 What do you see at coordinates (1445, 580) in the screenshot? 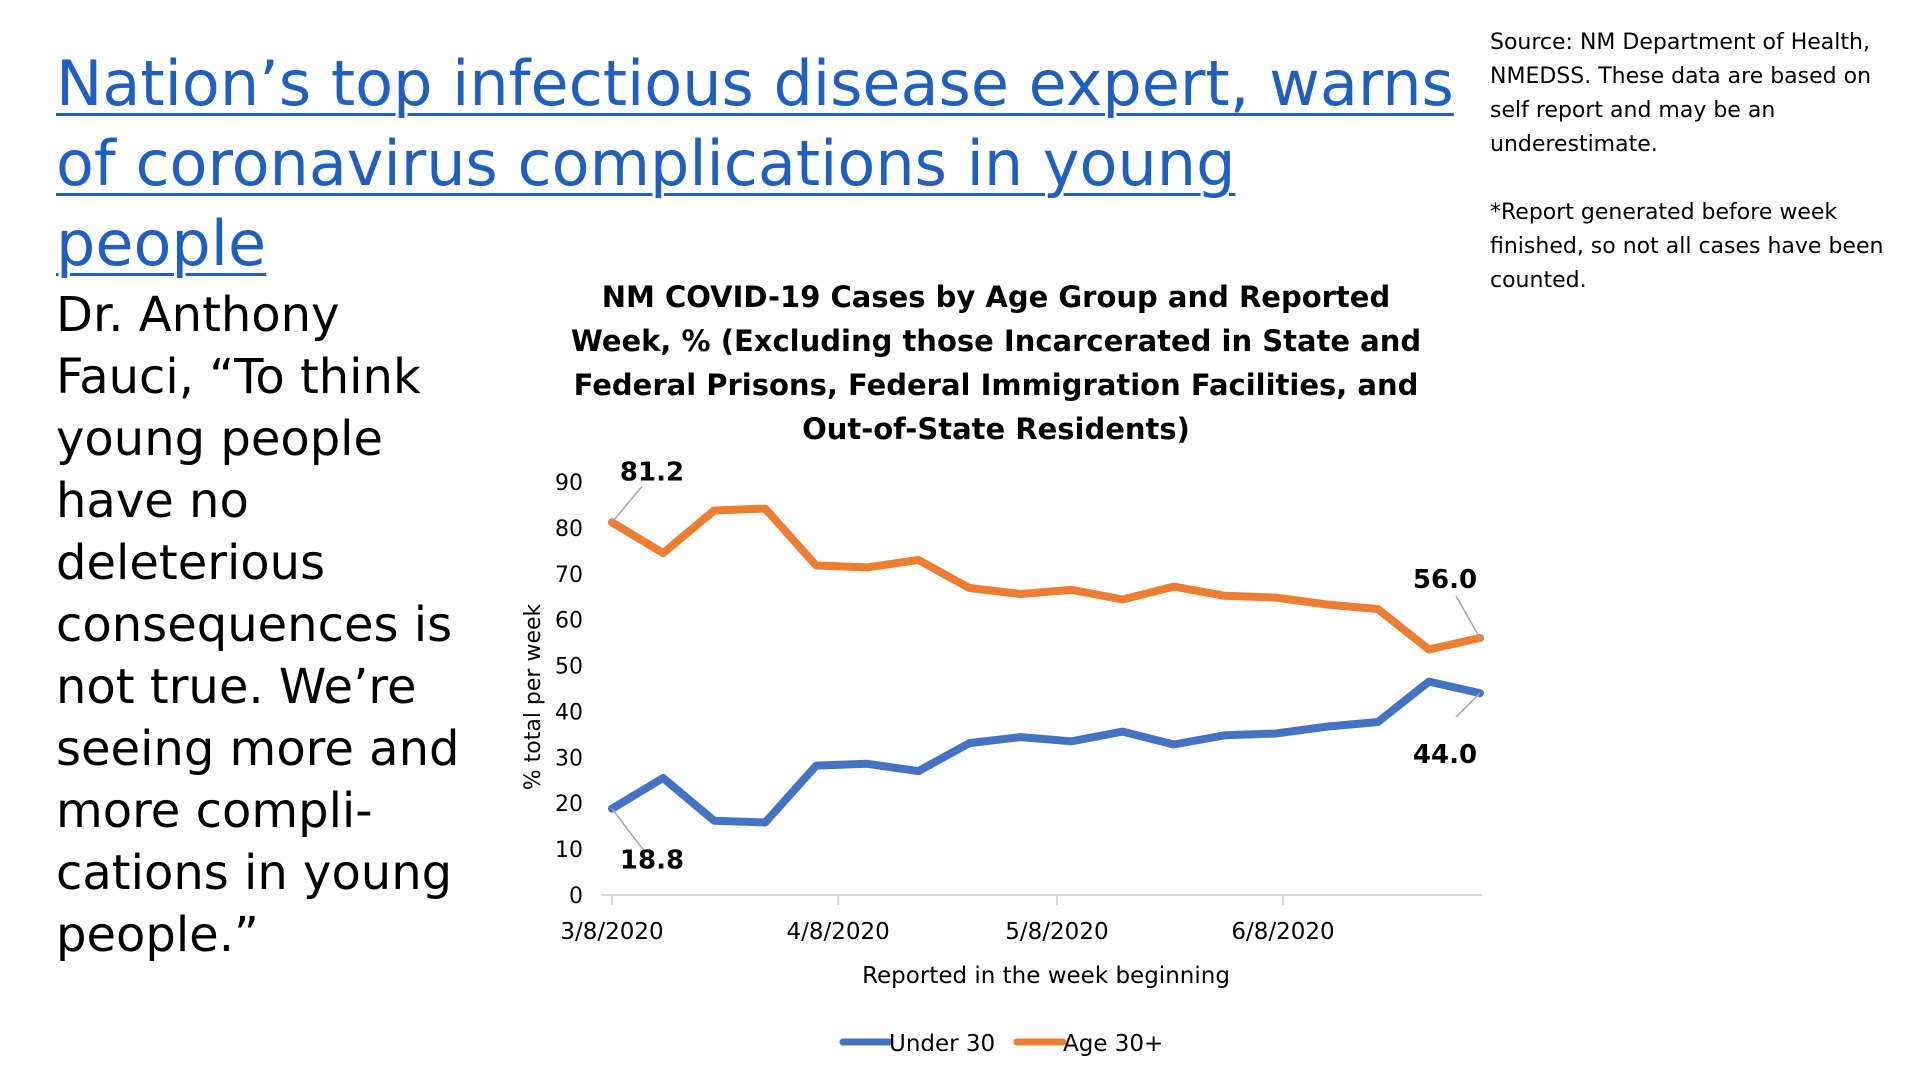
I see `data-label: 56.0` at bounding box center [1445, 580].